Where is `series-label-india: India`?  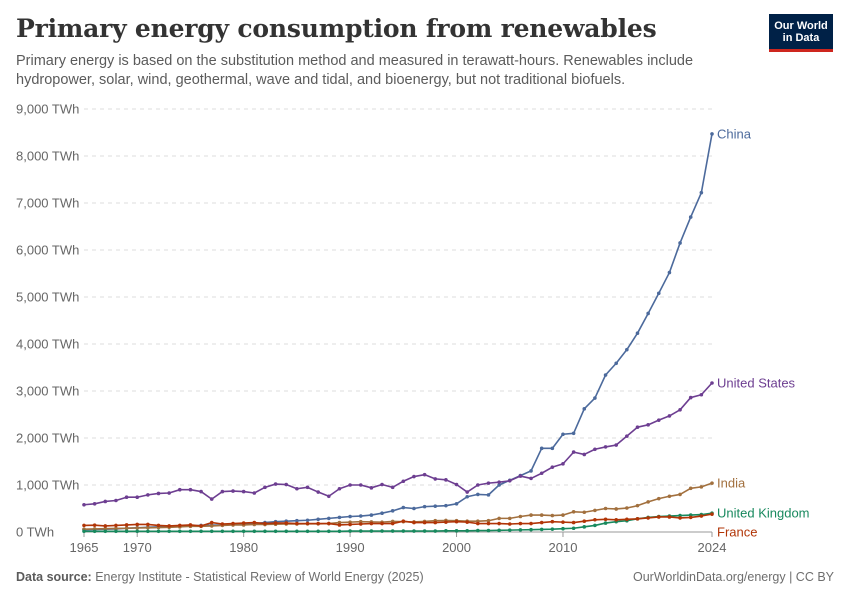
series-label-india: India is located at coordinates (731, 483).